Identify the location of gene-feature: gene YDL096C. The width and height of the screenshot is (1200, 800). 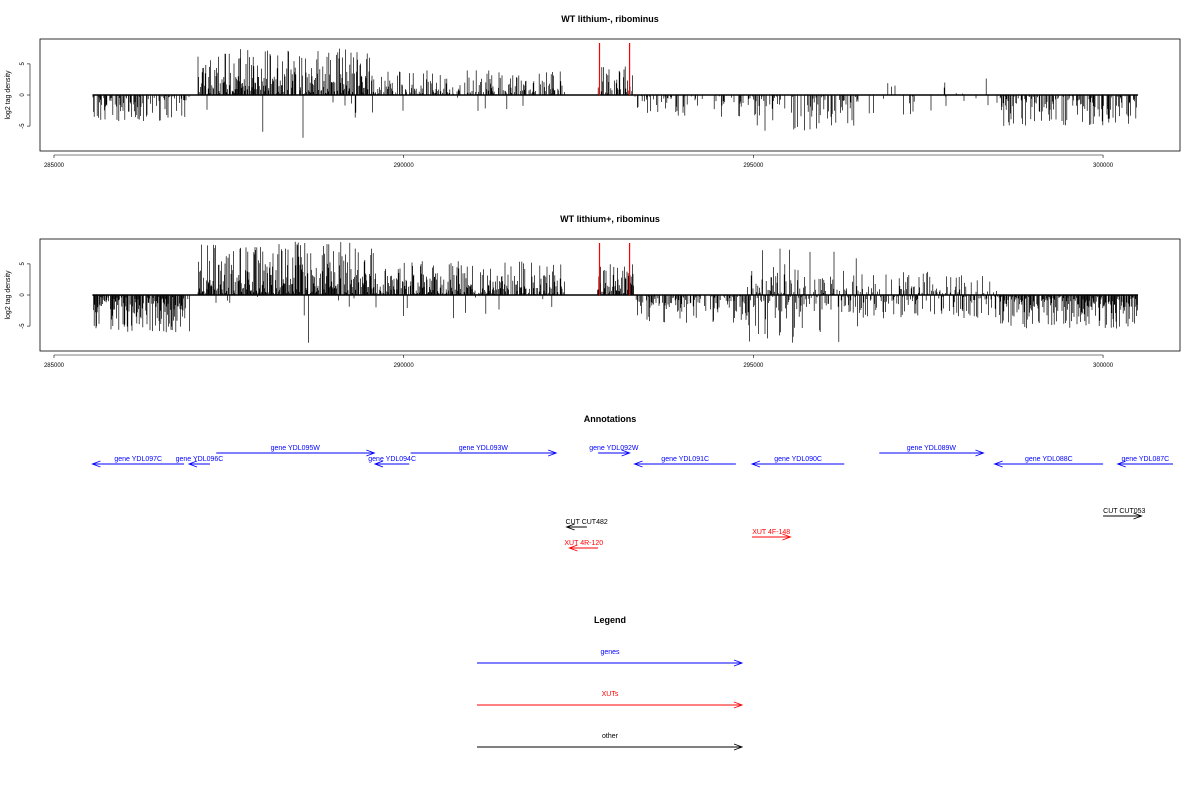
(200, 462).